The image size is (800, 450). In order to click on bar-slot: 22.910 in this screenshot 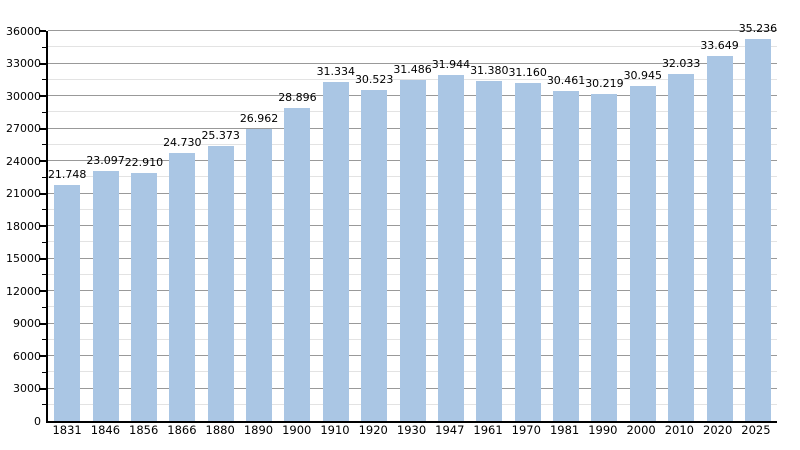, I will do `click(144, 226)`.